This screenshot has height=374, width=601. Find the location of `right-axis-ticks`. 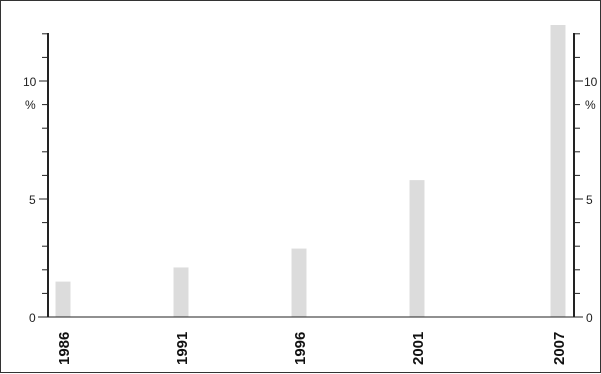

right-axis-ticks is located at coordinates (578, 175).